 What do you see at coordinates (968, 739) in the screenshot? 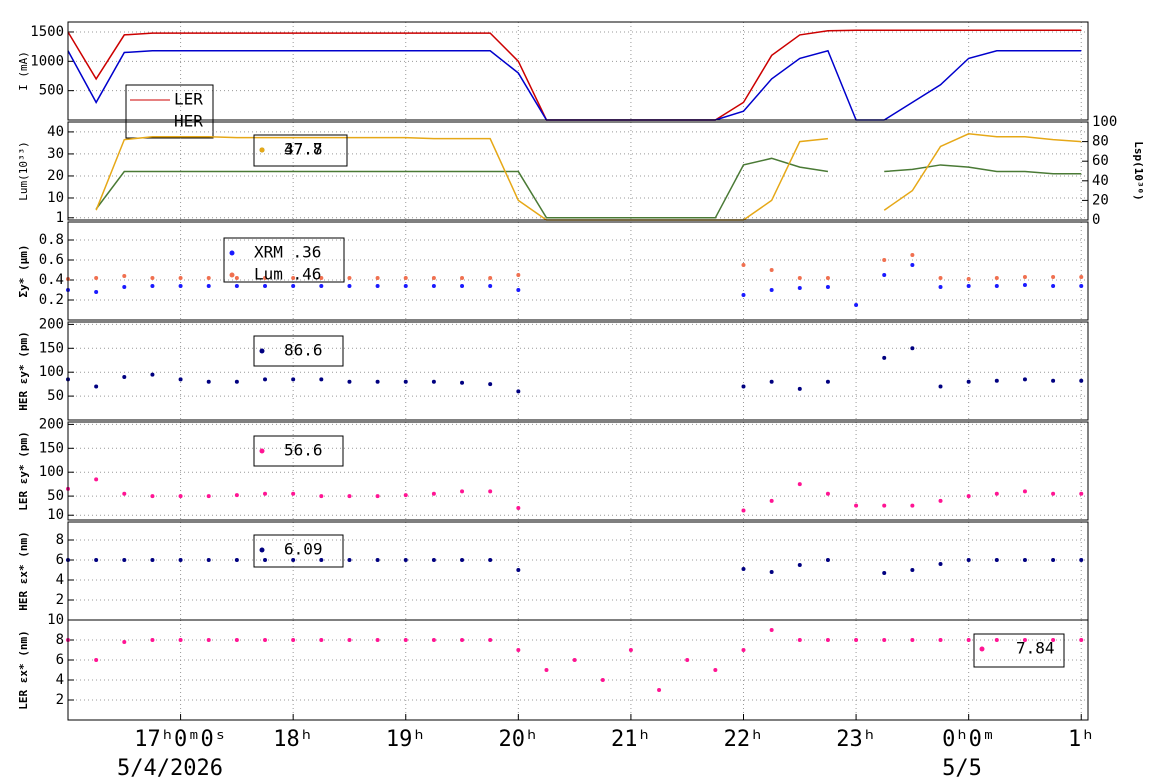
I see `x-tick-label: 0ʰ0ᵐ` at bounding box center [968, 739].